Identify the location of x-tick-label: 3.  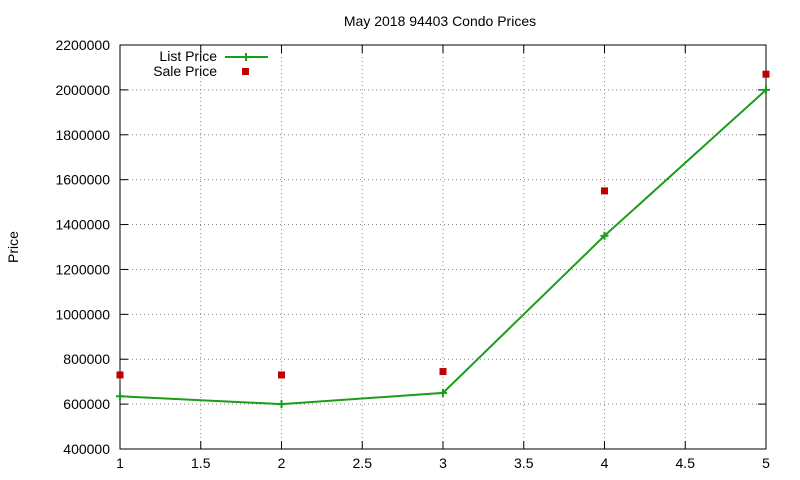
(443, 463).